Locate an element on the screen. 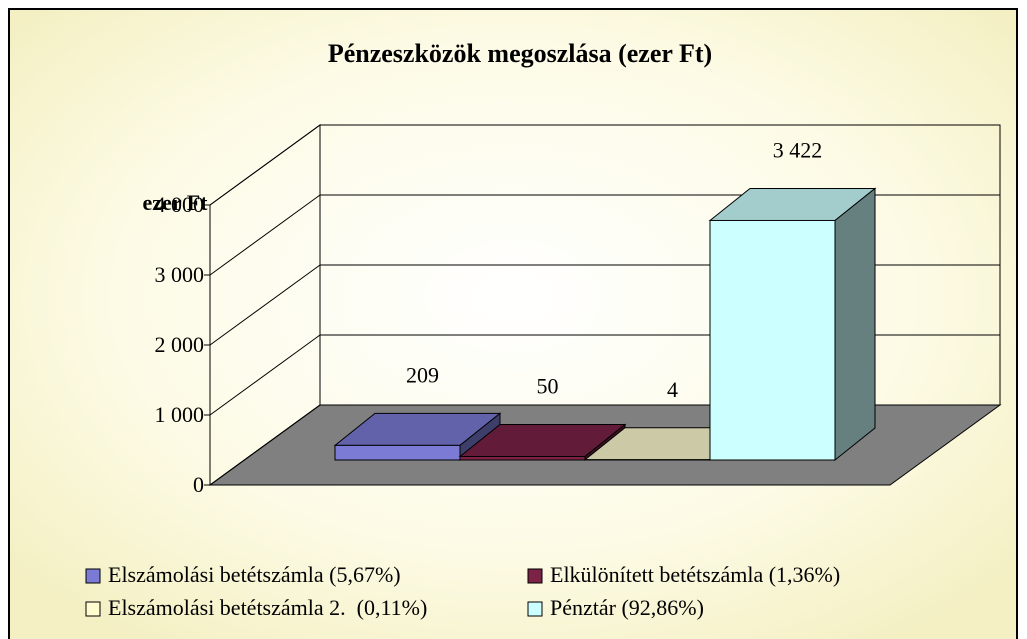 The height and width of the screenshot is (639, 1027). legend-label: Elkülönített betétszámla (1,36%) is located at coordinates (695, 574).